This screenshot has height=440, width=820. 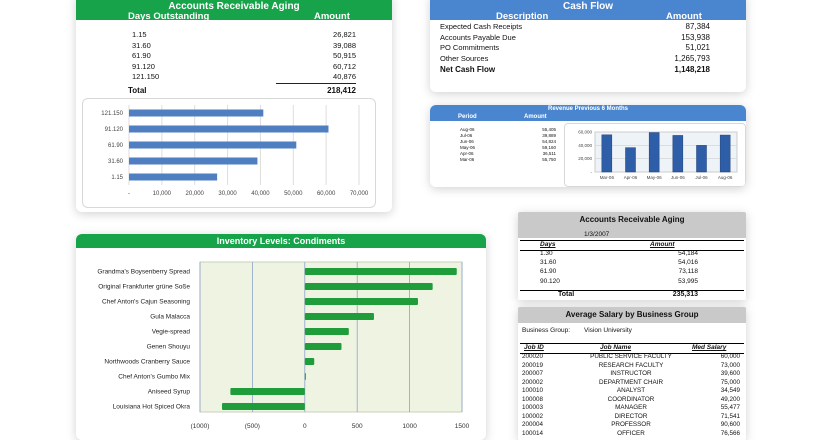 What do you see at coordinates (467, 141) in the screenshot?
I see `revenue-period-cell: Jun-06` at bounding box center [467, 141].